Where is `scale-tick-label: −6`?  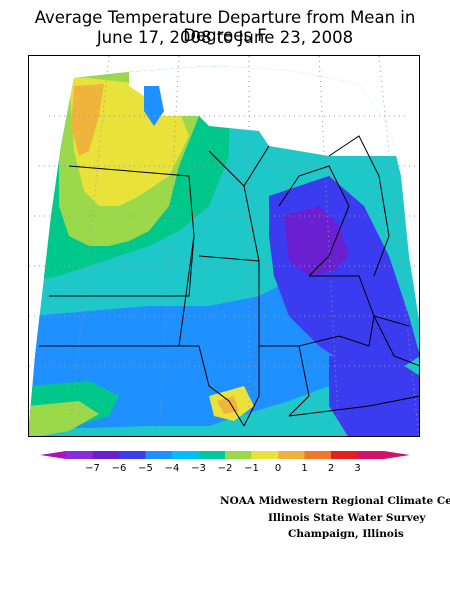
scale-tick-label: −6 is located at coordinates (119, 468).